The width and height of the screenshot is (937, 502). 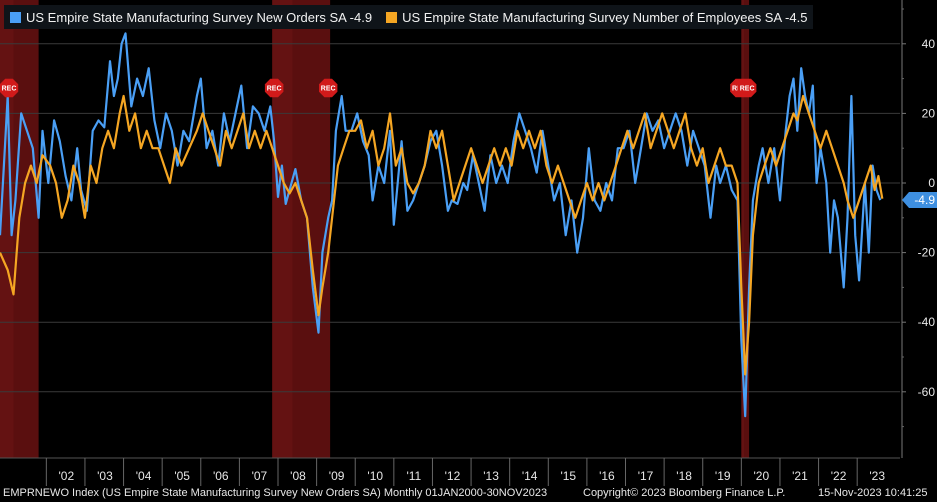 What do you see at coordinates (182, 476) in the screenshot?
I see `x-tick-label-3: '05` at bounding box center [182, 476].